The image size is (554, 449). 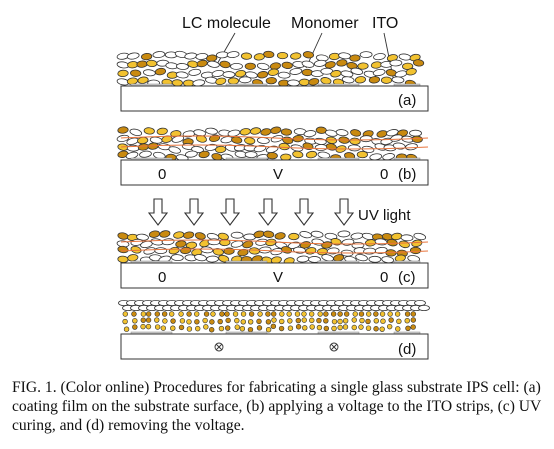 What do you see at coordinates (407, 349) in the screenshot?
I see `panel-tag-d: (d)` at bounding box center [407, 349].